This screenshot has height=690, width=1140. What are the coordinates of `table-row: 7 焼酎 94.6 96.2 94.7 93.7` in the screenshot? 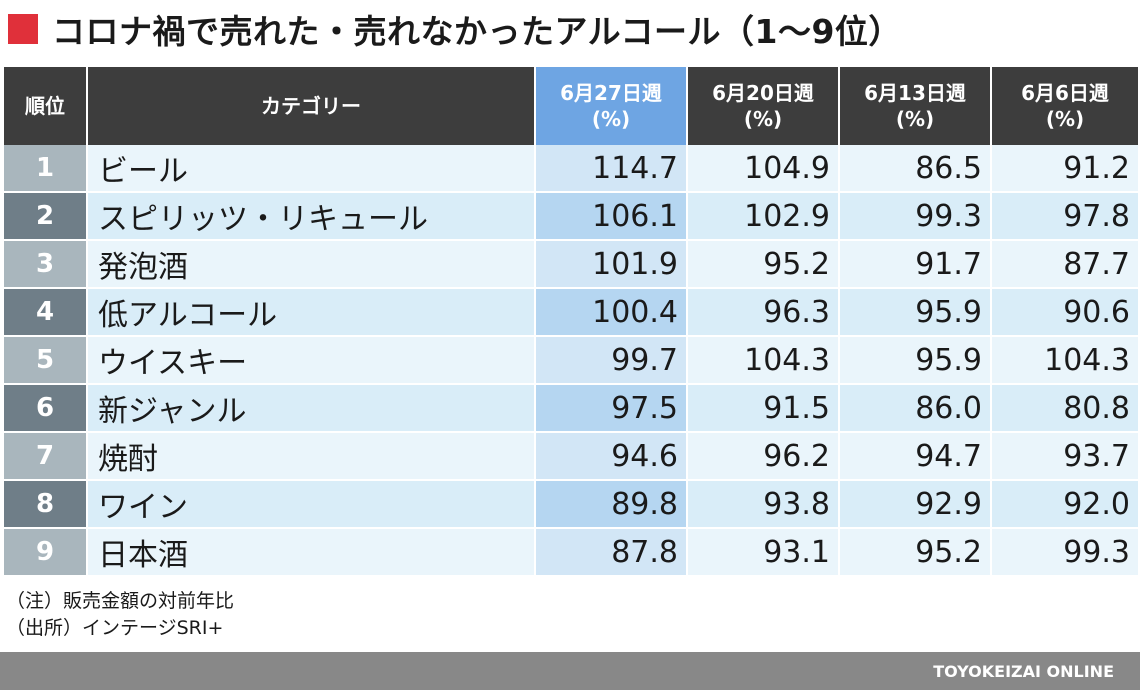 It's located at (571, 457).